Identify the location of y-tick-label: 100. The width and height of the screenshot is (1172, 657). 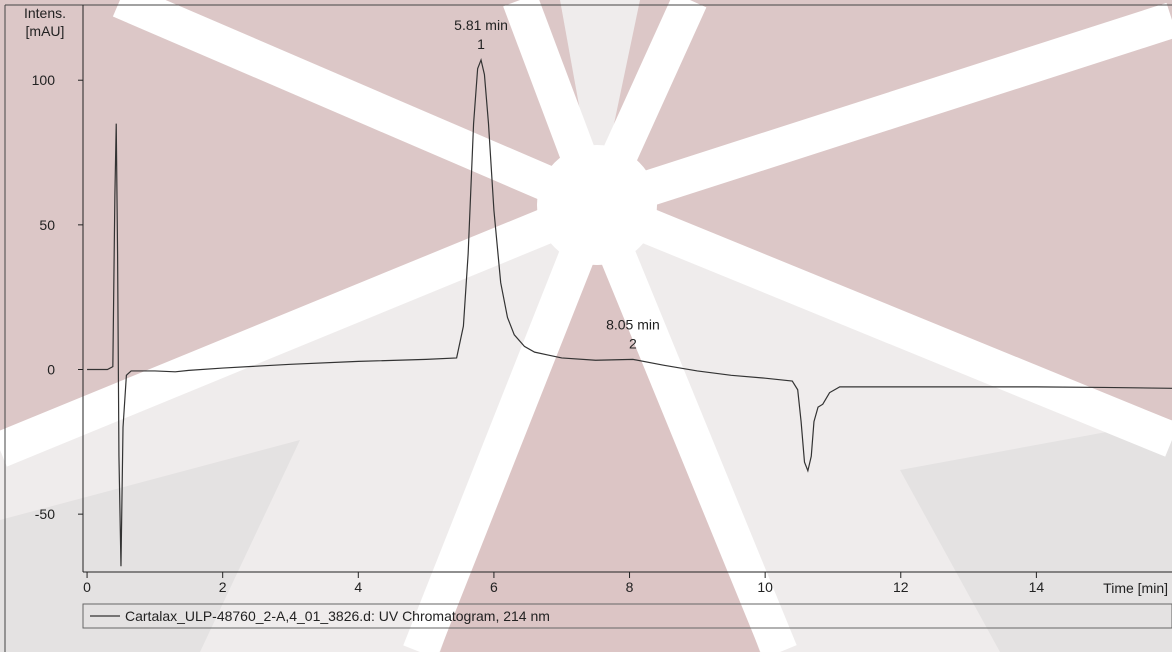
(44, 80).